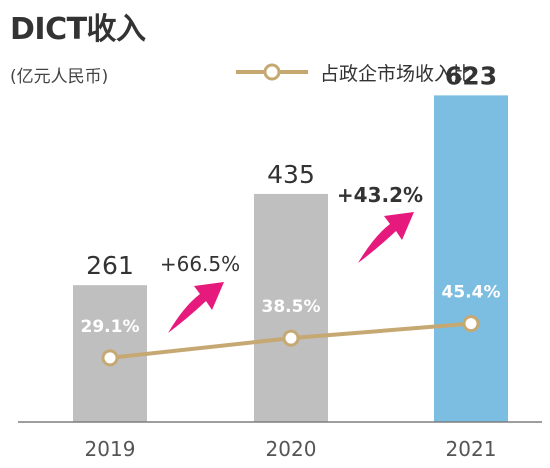  I want to click on chart-title: DICT收入, so click(78, 29).